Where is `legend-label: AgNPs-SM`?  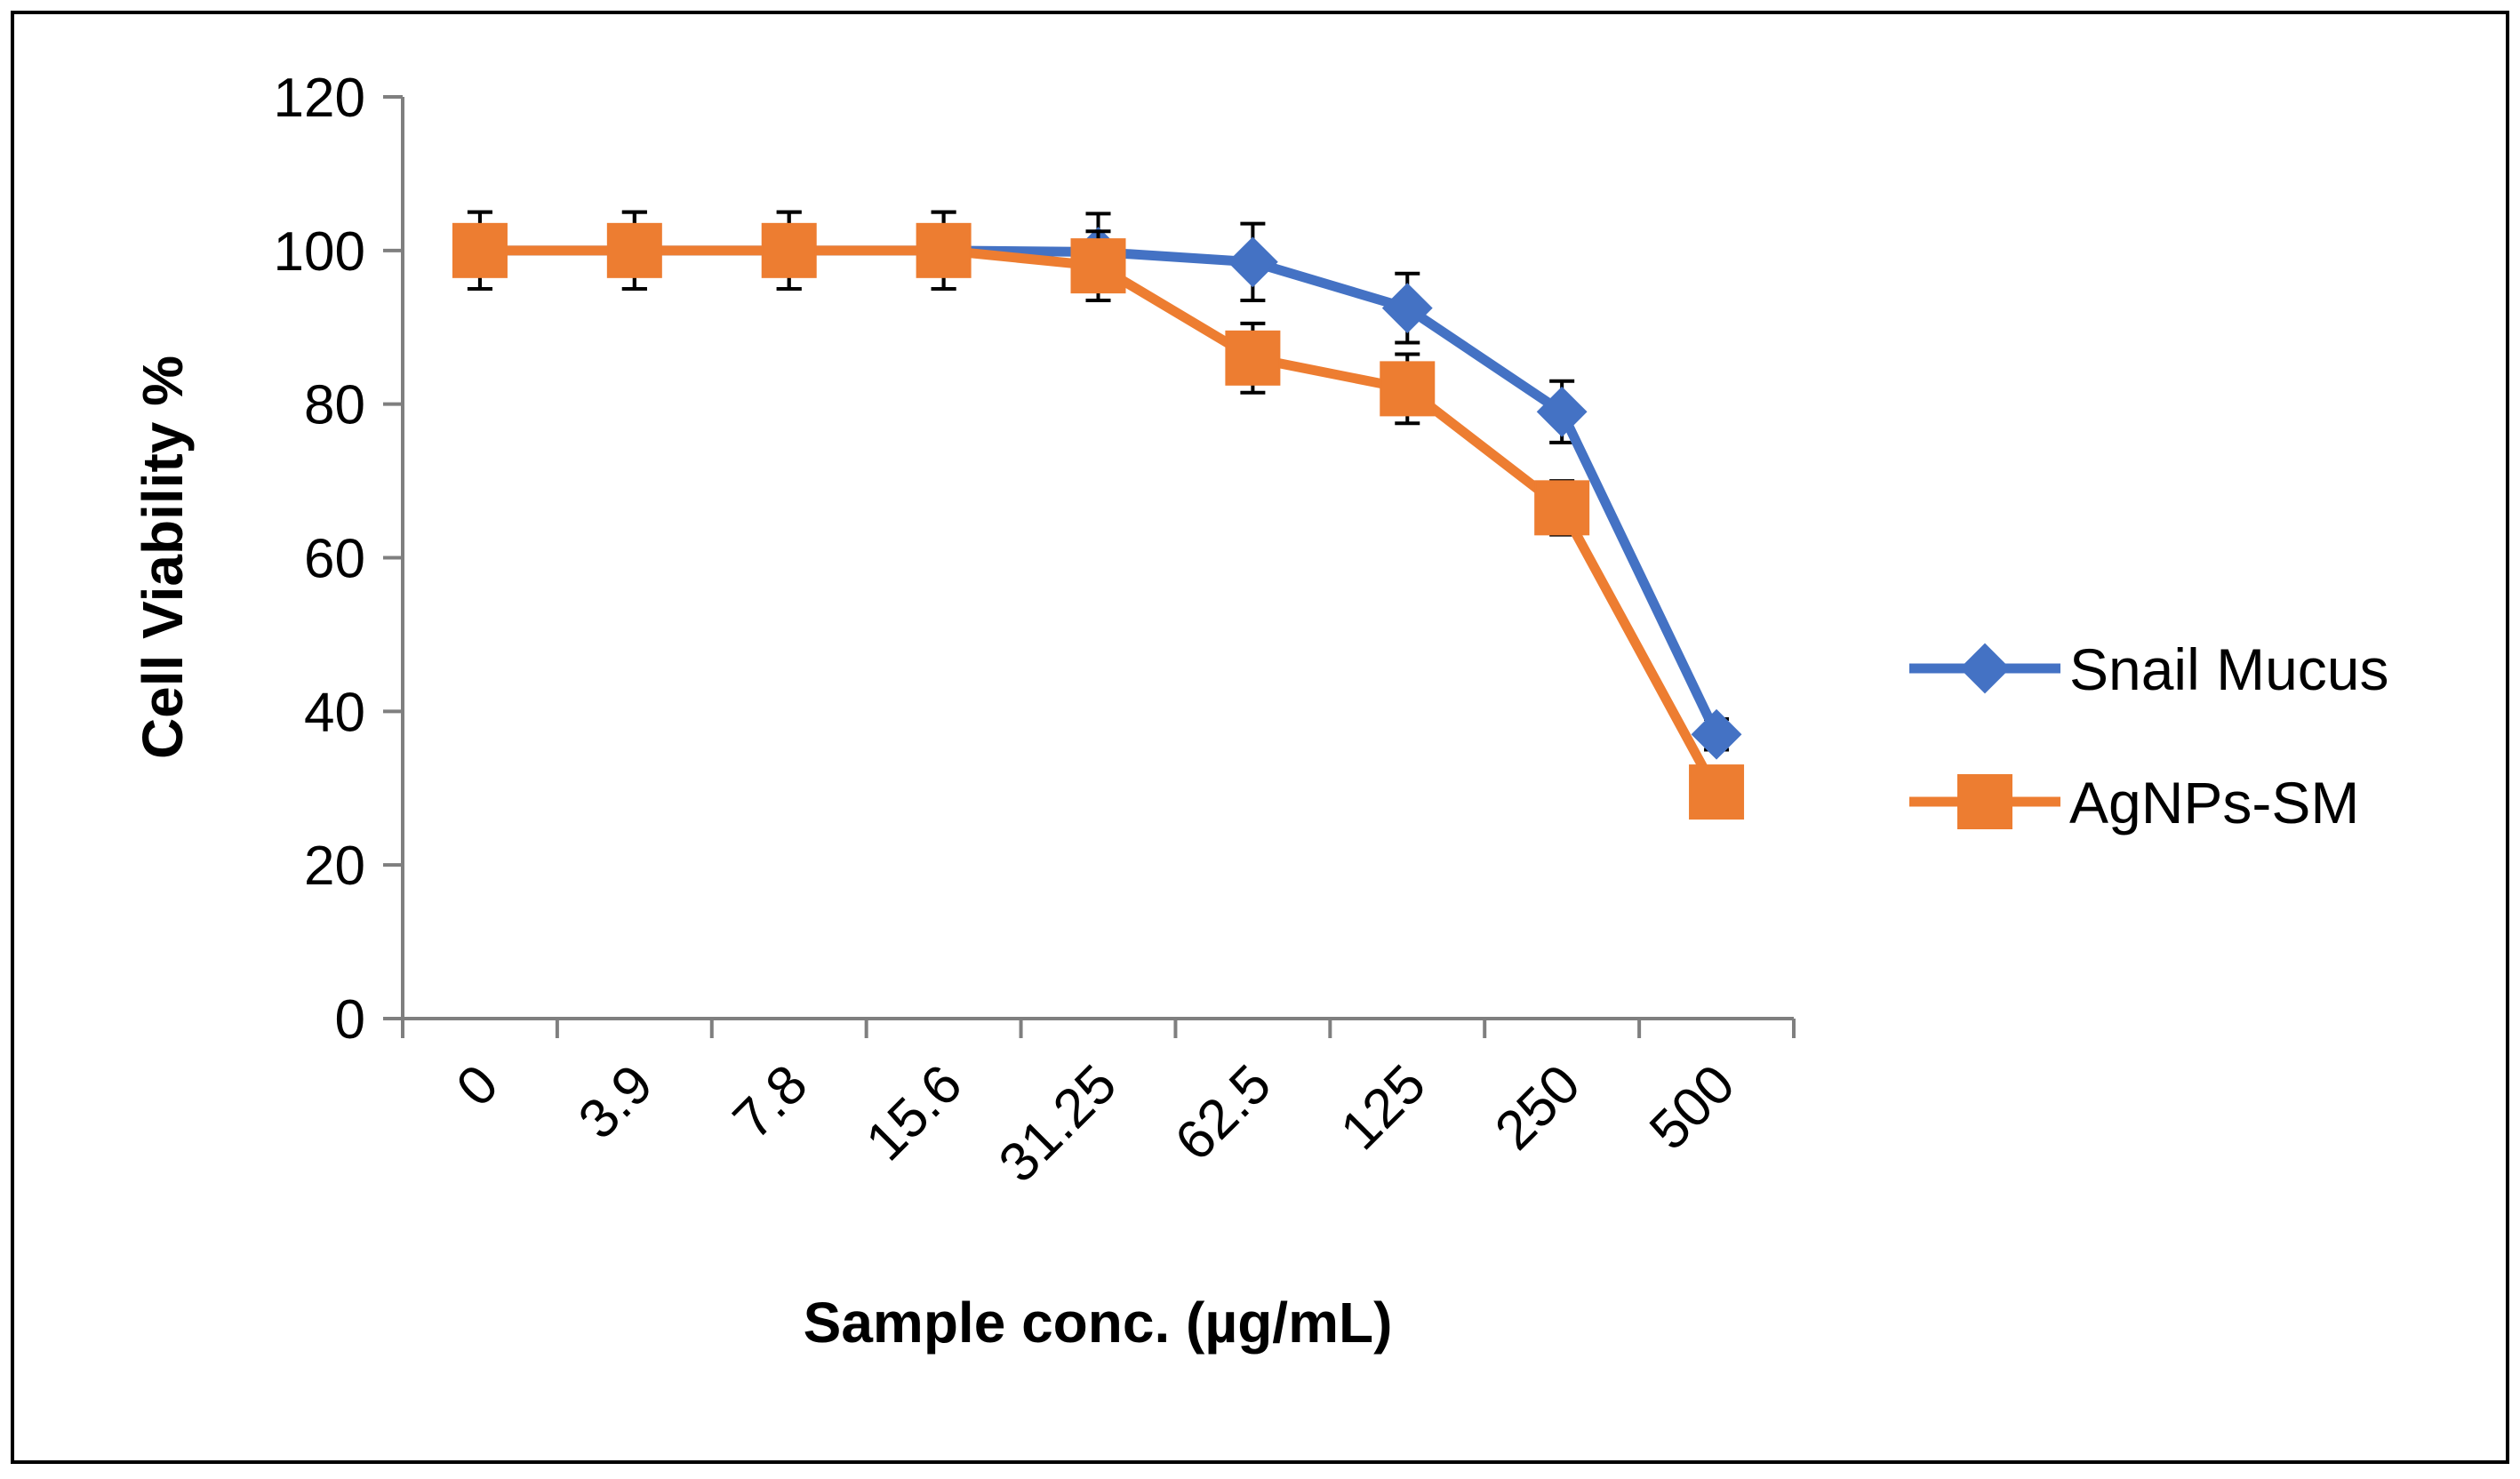
legend-label: AgNPs-SM is located at coordinates (2214, 802).